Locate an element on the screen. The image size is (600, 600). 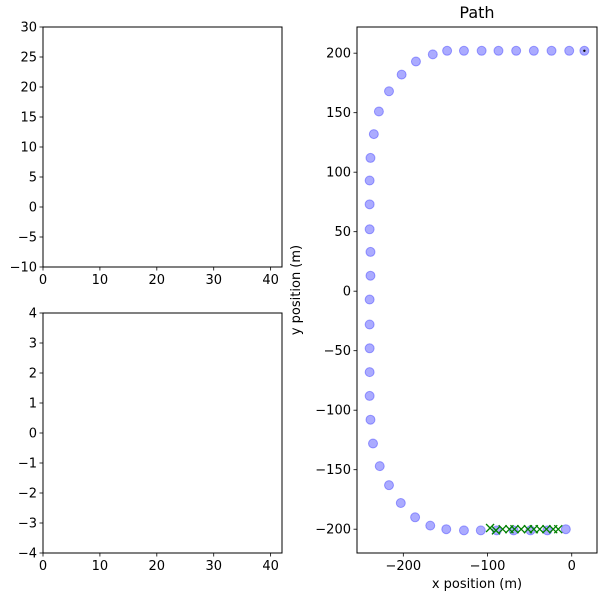
y-tick-label: 4 is located at coordinates (33, 314).